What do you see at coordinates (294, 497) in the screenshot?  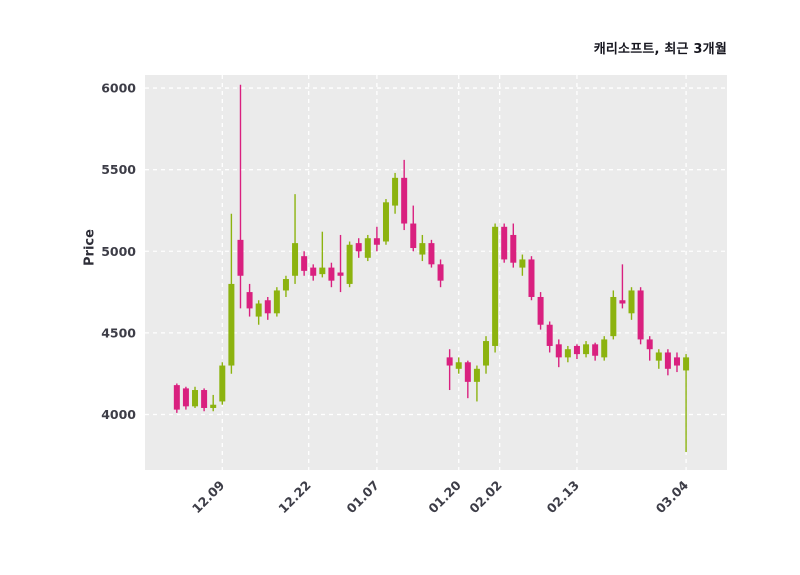 I see `x-tick-label: 12.22` at bounding box center [294, 497].